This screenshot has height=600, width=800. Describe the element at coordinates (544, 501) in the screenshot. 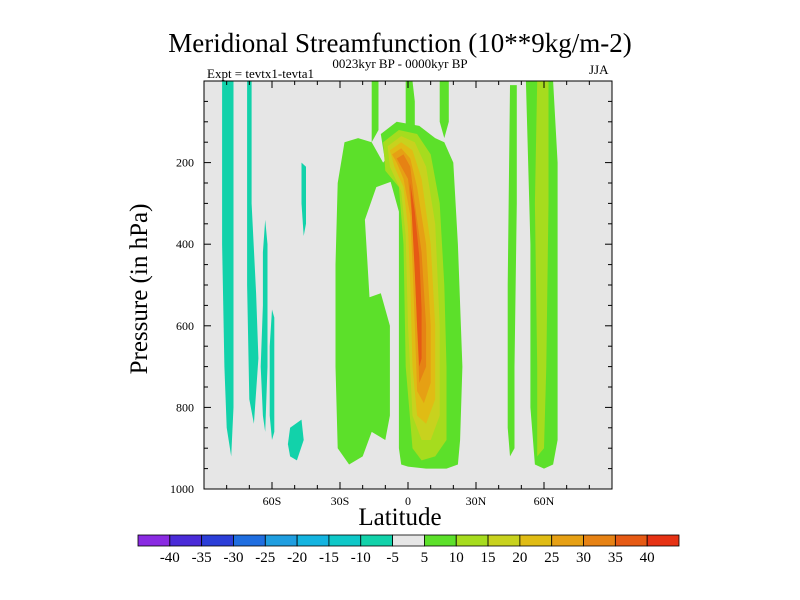

I see `x-tick-label: 60N` at that location.